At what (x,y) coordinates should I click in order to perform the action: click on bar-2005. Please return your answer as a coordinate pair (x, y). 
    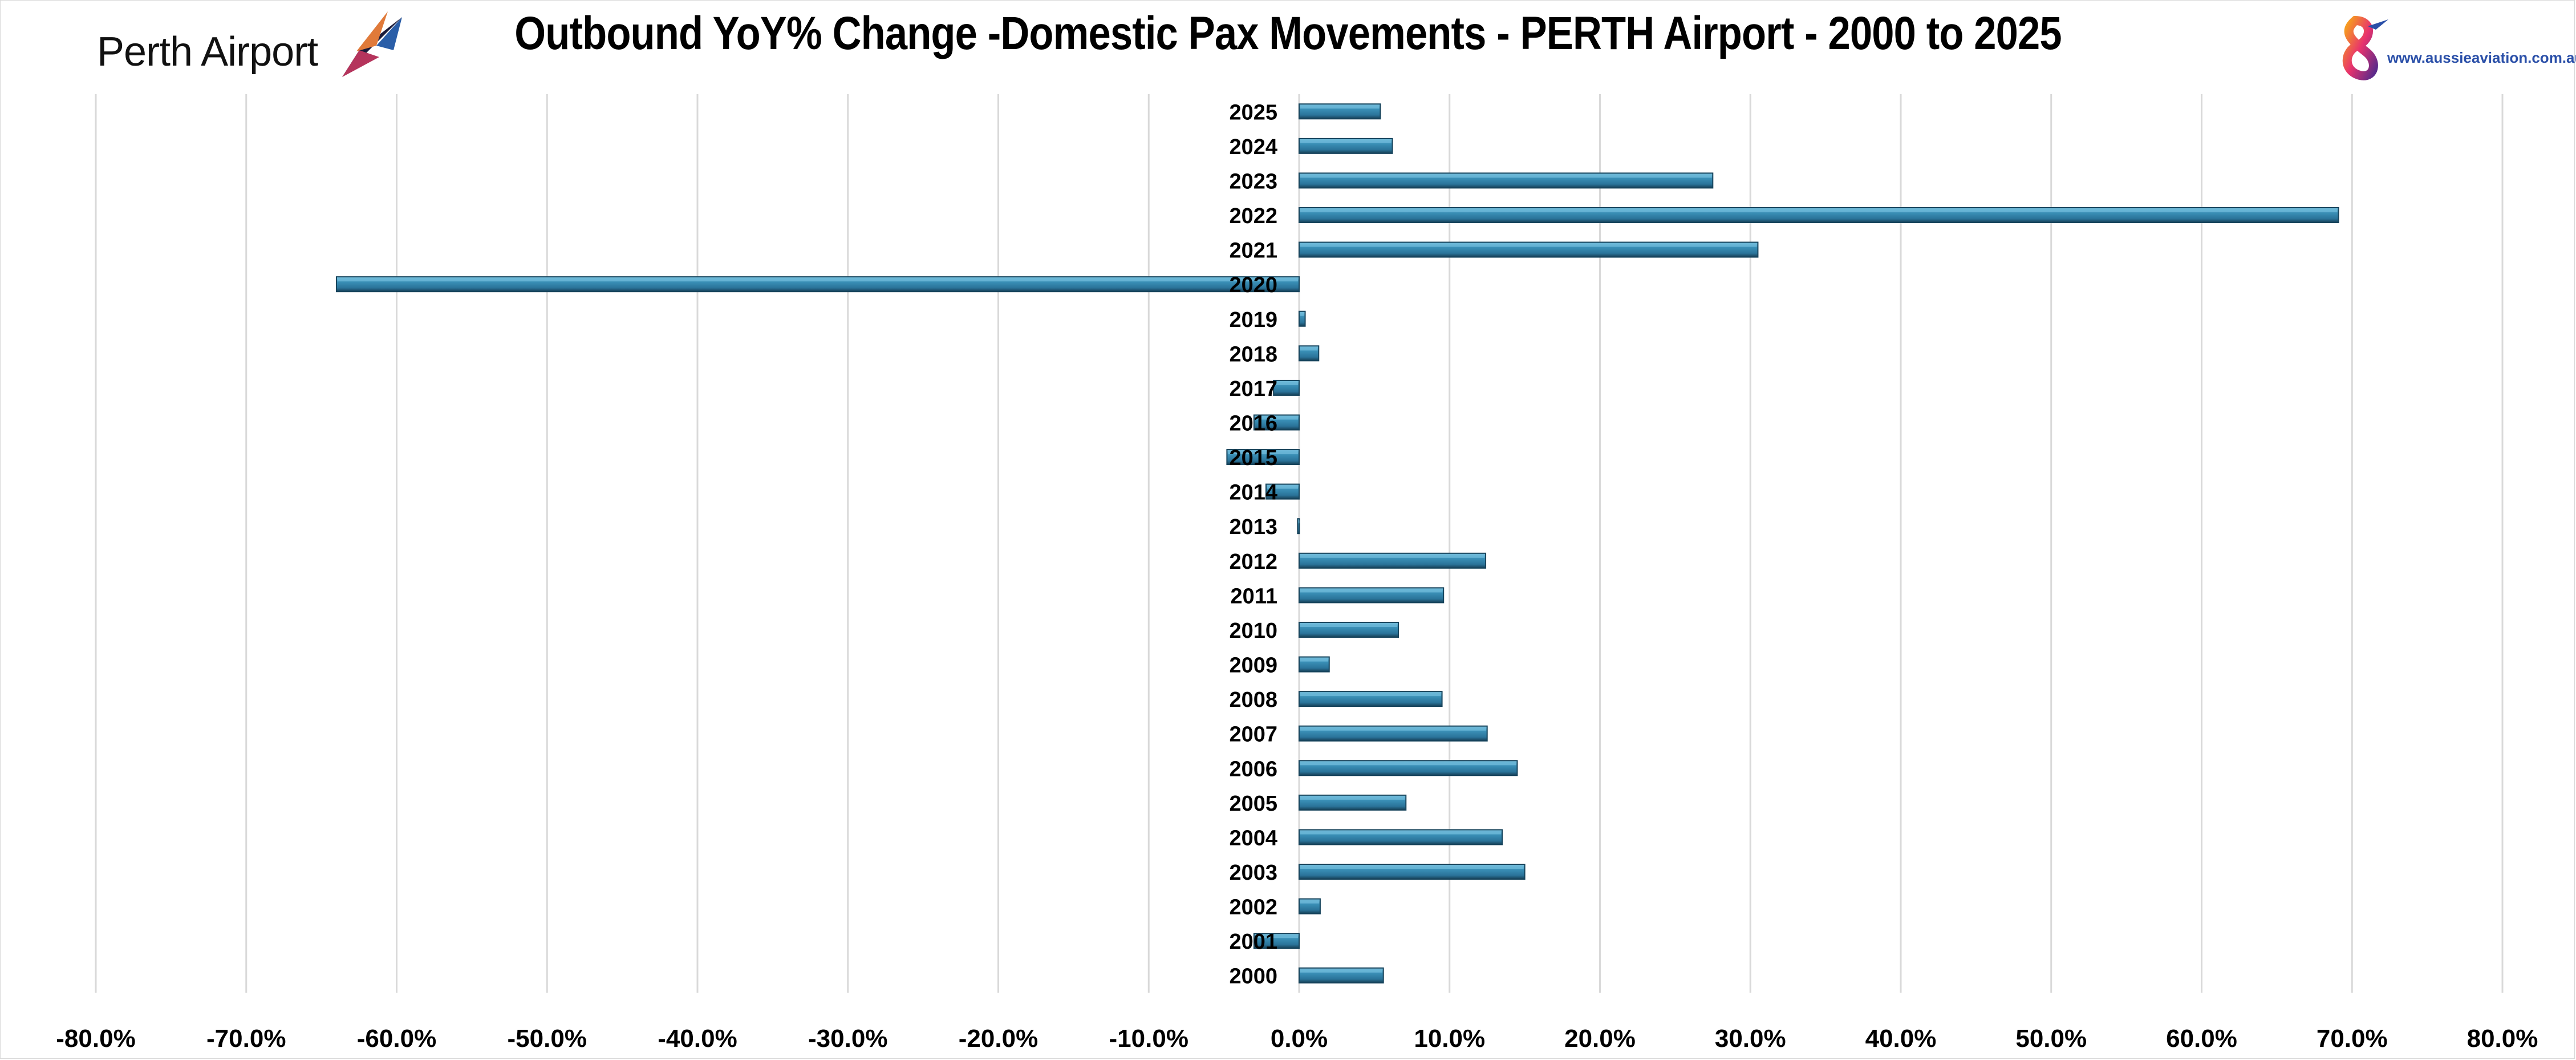
    Looking at the image, I should click on (1353, 802).